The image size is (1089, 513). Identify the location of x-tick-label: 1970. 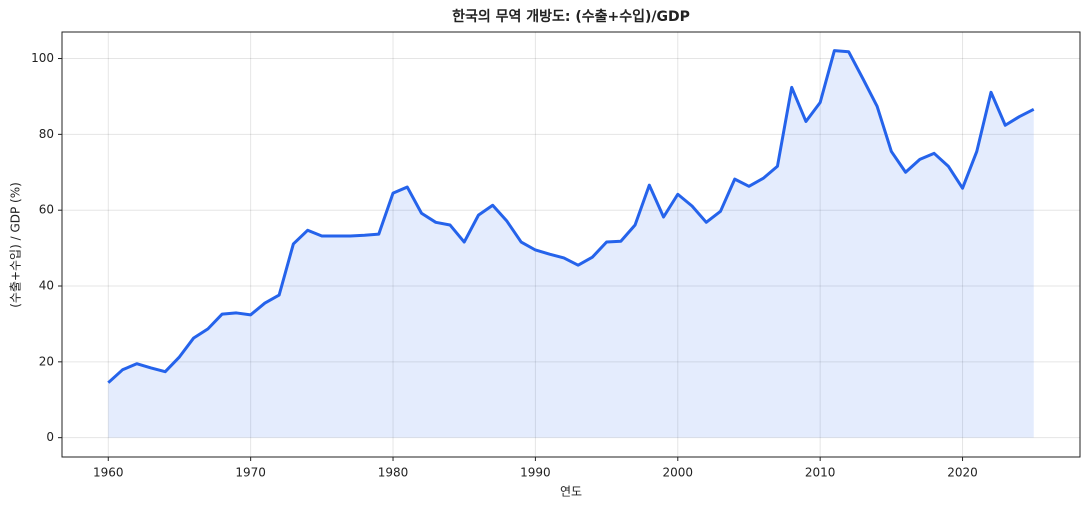
(250, 473).